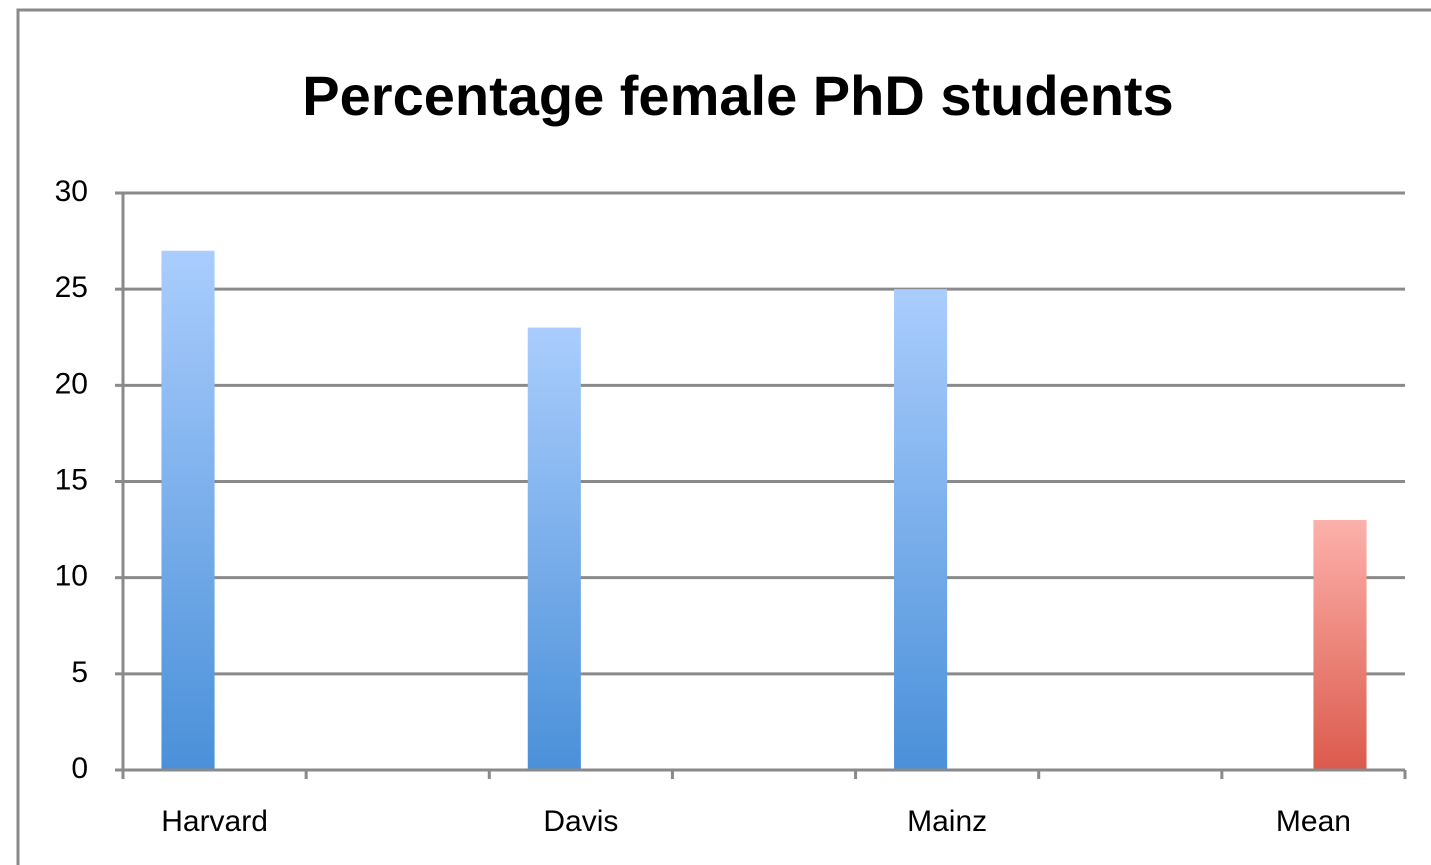  Describe the element at coordinates (947, 821) in the screenshot. I see `x-tick-label: Mainz` at that location.